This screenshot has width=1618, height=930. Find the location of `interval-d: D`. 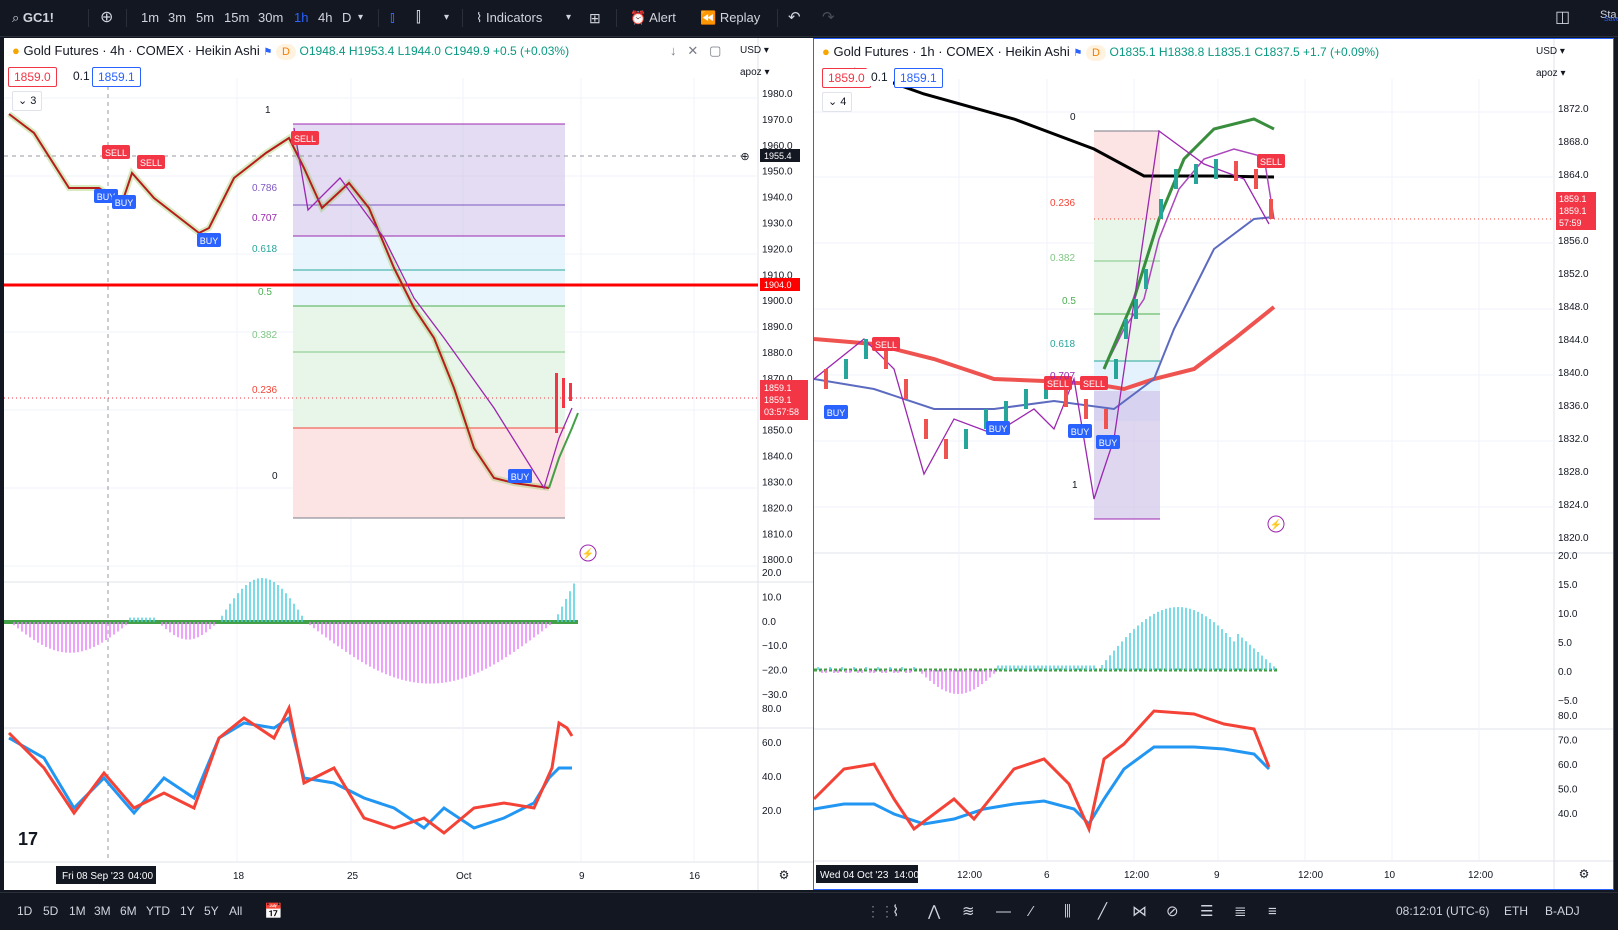

interval-d: D is located at coordinates (347, 17).